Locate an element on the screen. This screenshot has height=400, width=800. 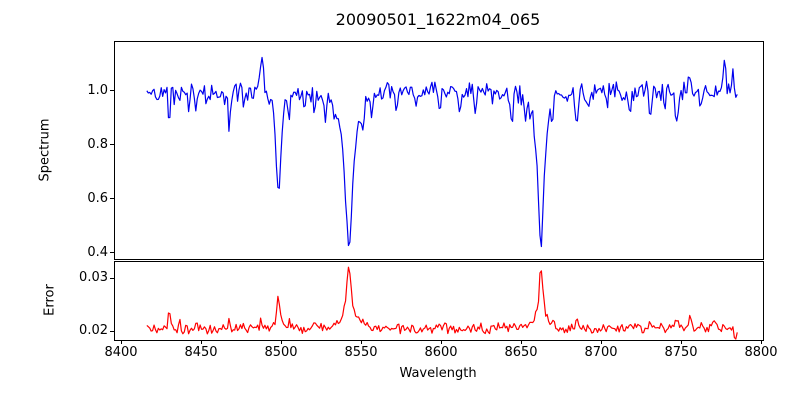
chart-title: 20090501_1622m04_065 is located at coordinates (438, 19).